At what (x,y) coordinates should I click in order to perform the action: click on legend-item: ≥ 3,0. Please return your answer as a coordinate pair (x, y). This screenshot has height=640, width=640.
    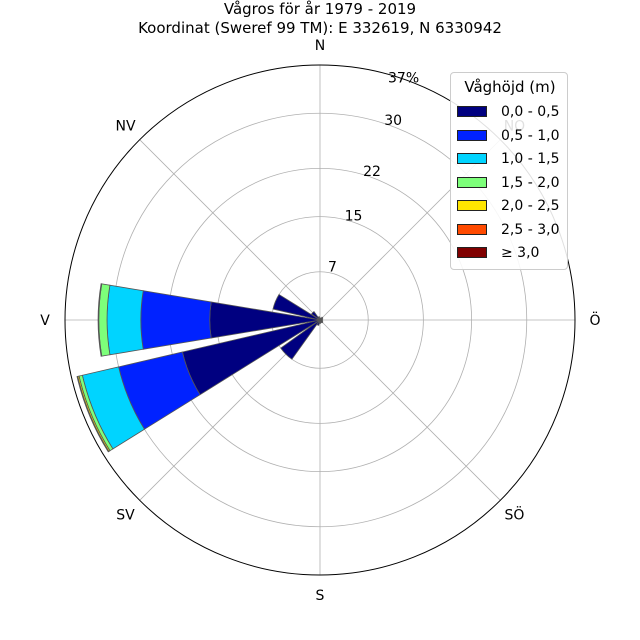
    Looking at the image, I should click on (512, 253).